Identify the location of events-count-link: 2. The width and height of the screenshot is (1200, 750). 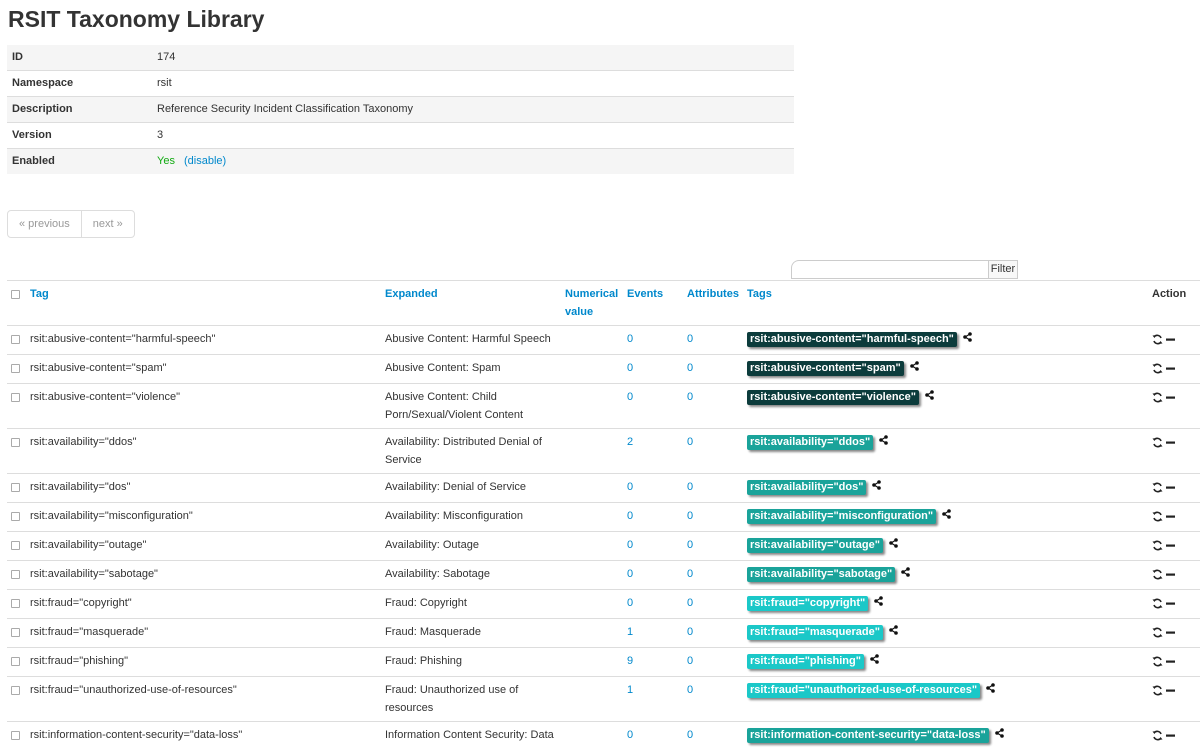
(630, 442).